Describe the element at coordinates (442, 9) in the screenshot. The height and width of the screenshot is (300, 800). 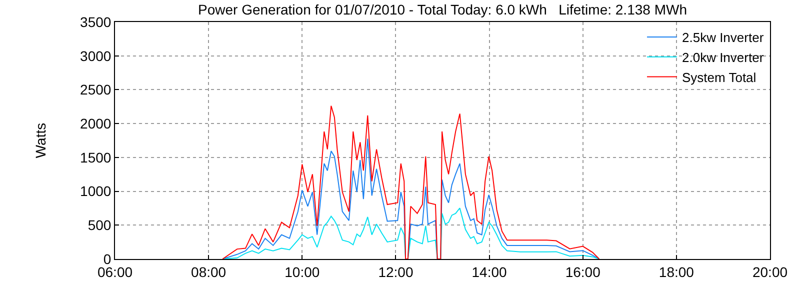
I see `chart-title: Power Generation for 01/07/2010 - Total Today: 6.0 kWh Lifetime: 2.138 MWh` at that location.